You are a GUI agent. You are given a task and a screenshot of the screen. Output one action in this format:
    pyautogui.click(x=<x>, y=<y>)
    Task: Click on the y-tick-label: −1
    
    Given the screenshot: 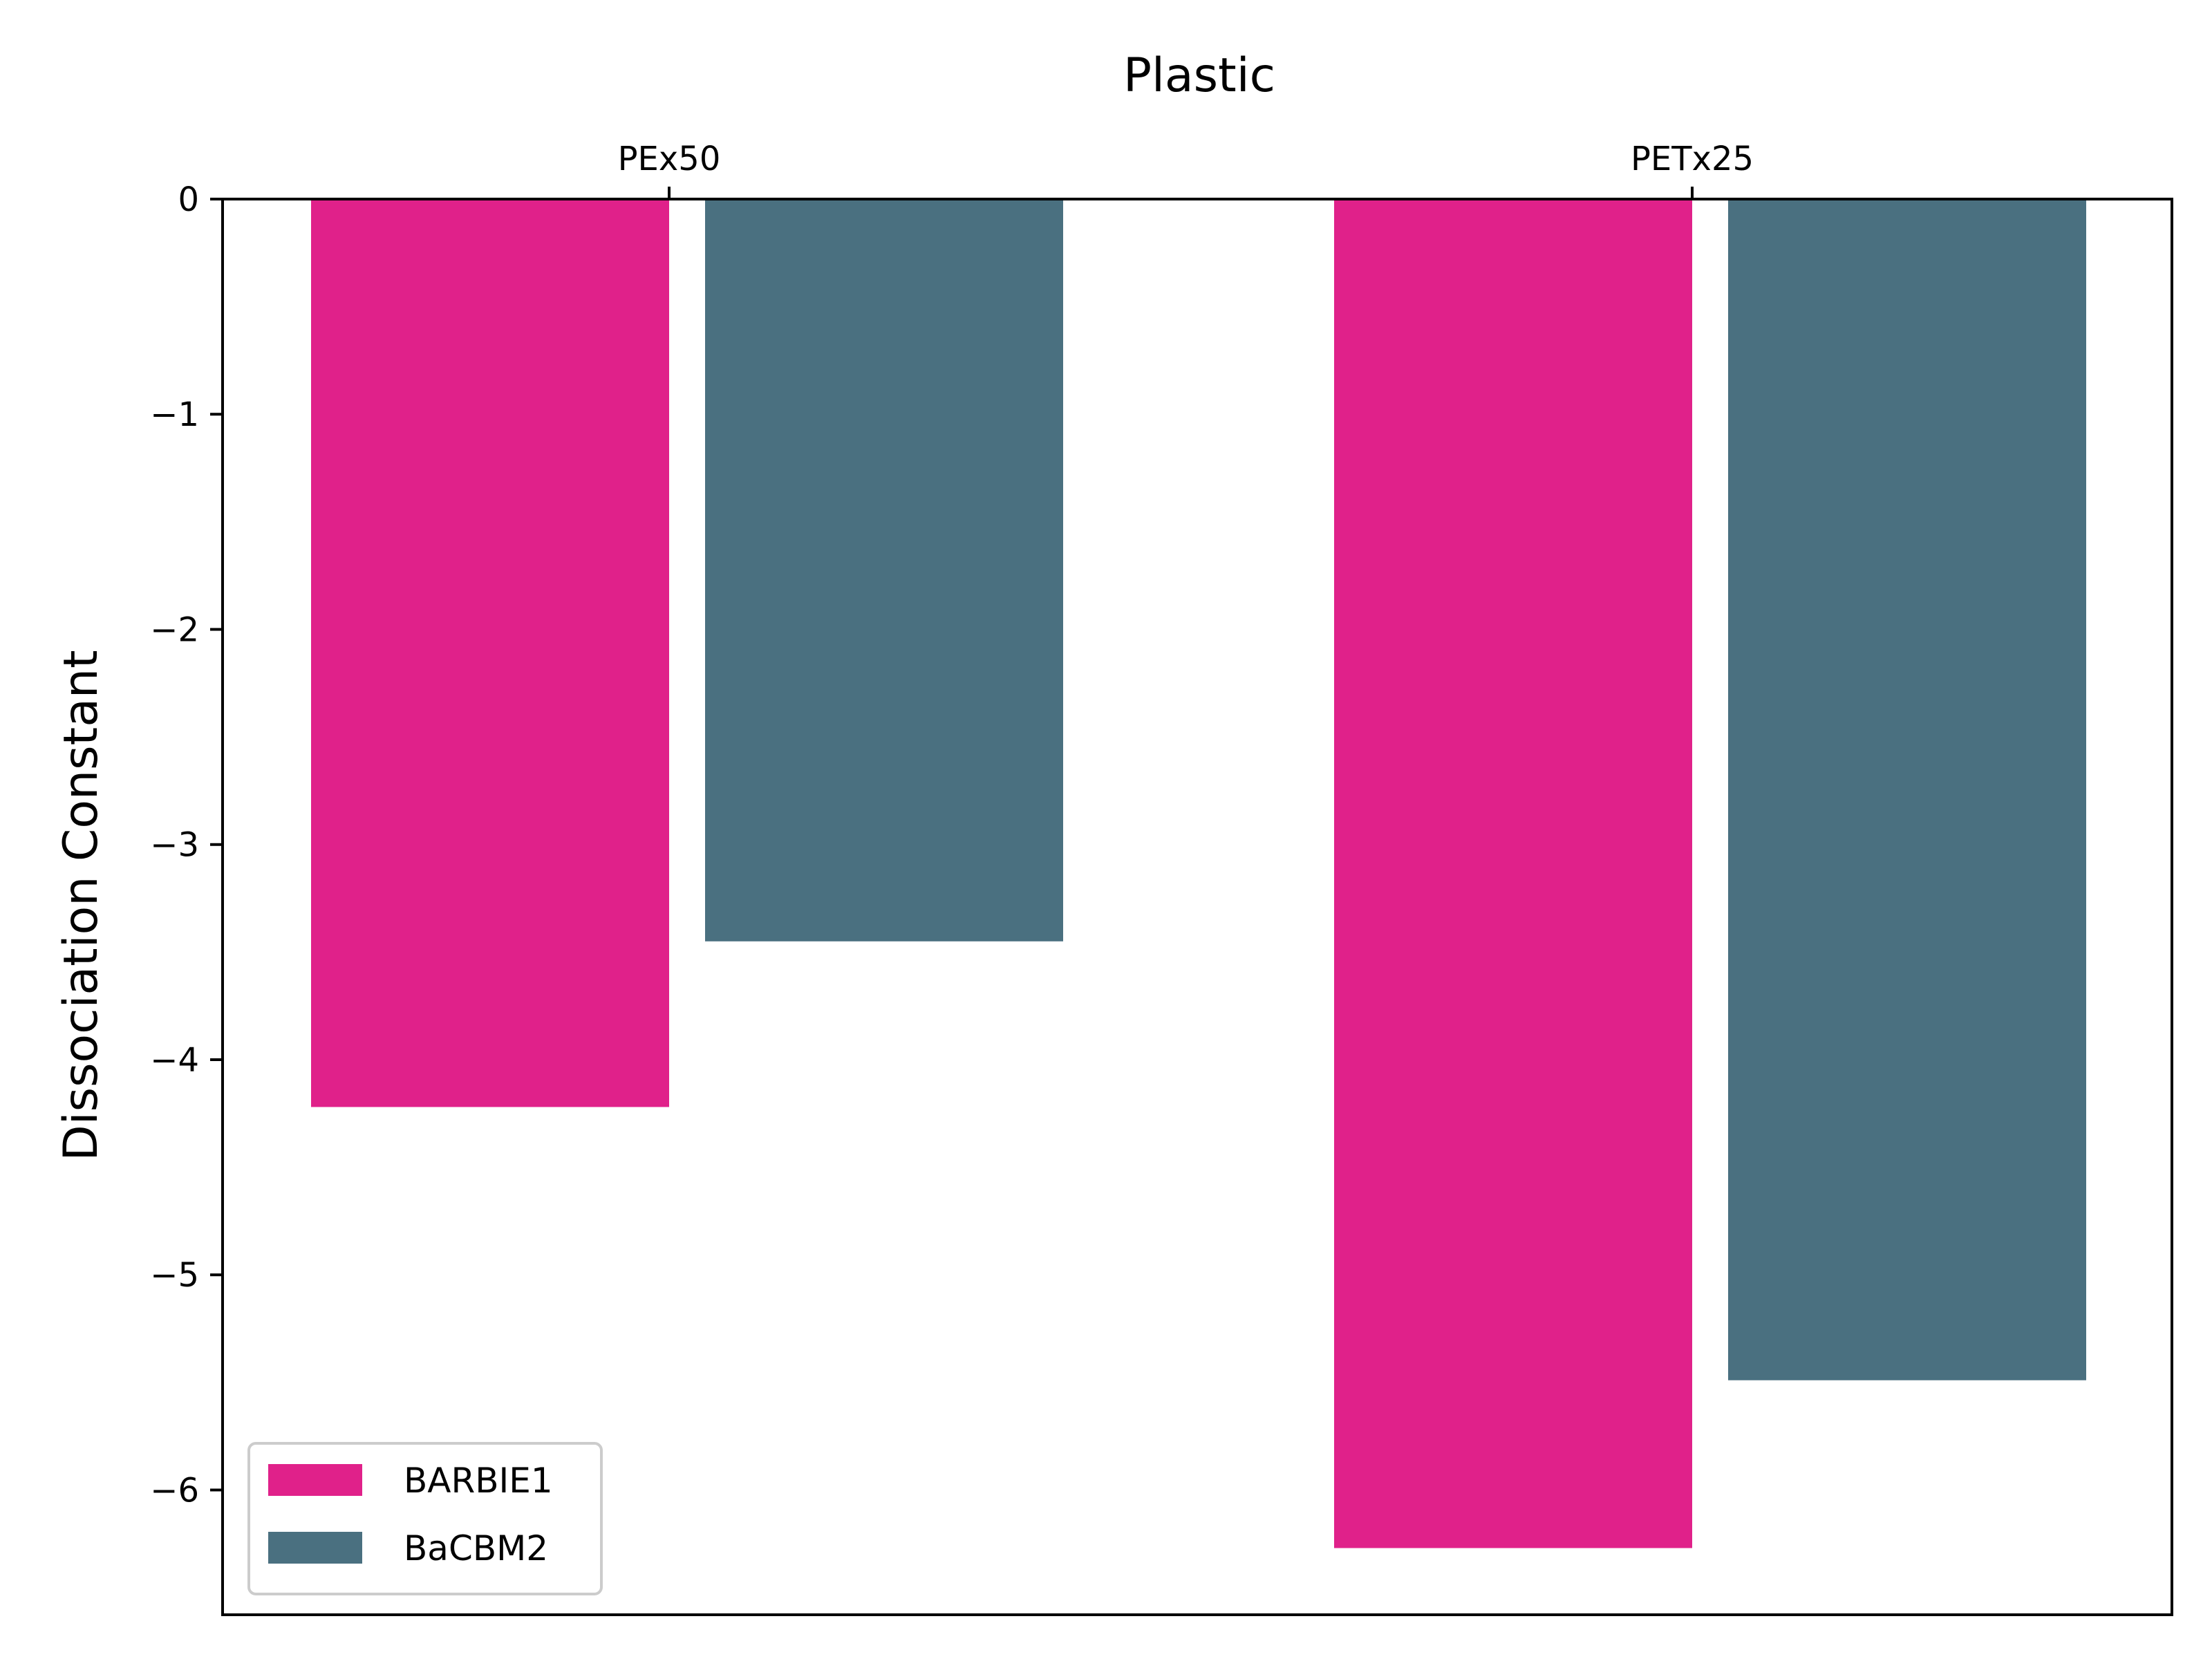 What is the action you would take?
    pyautogui.click(x=174, y=414)
    